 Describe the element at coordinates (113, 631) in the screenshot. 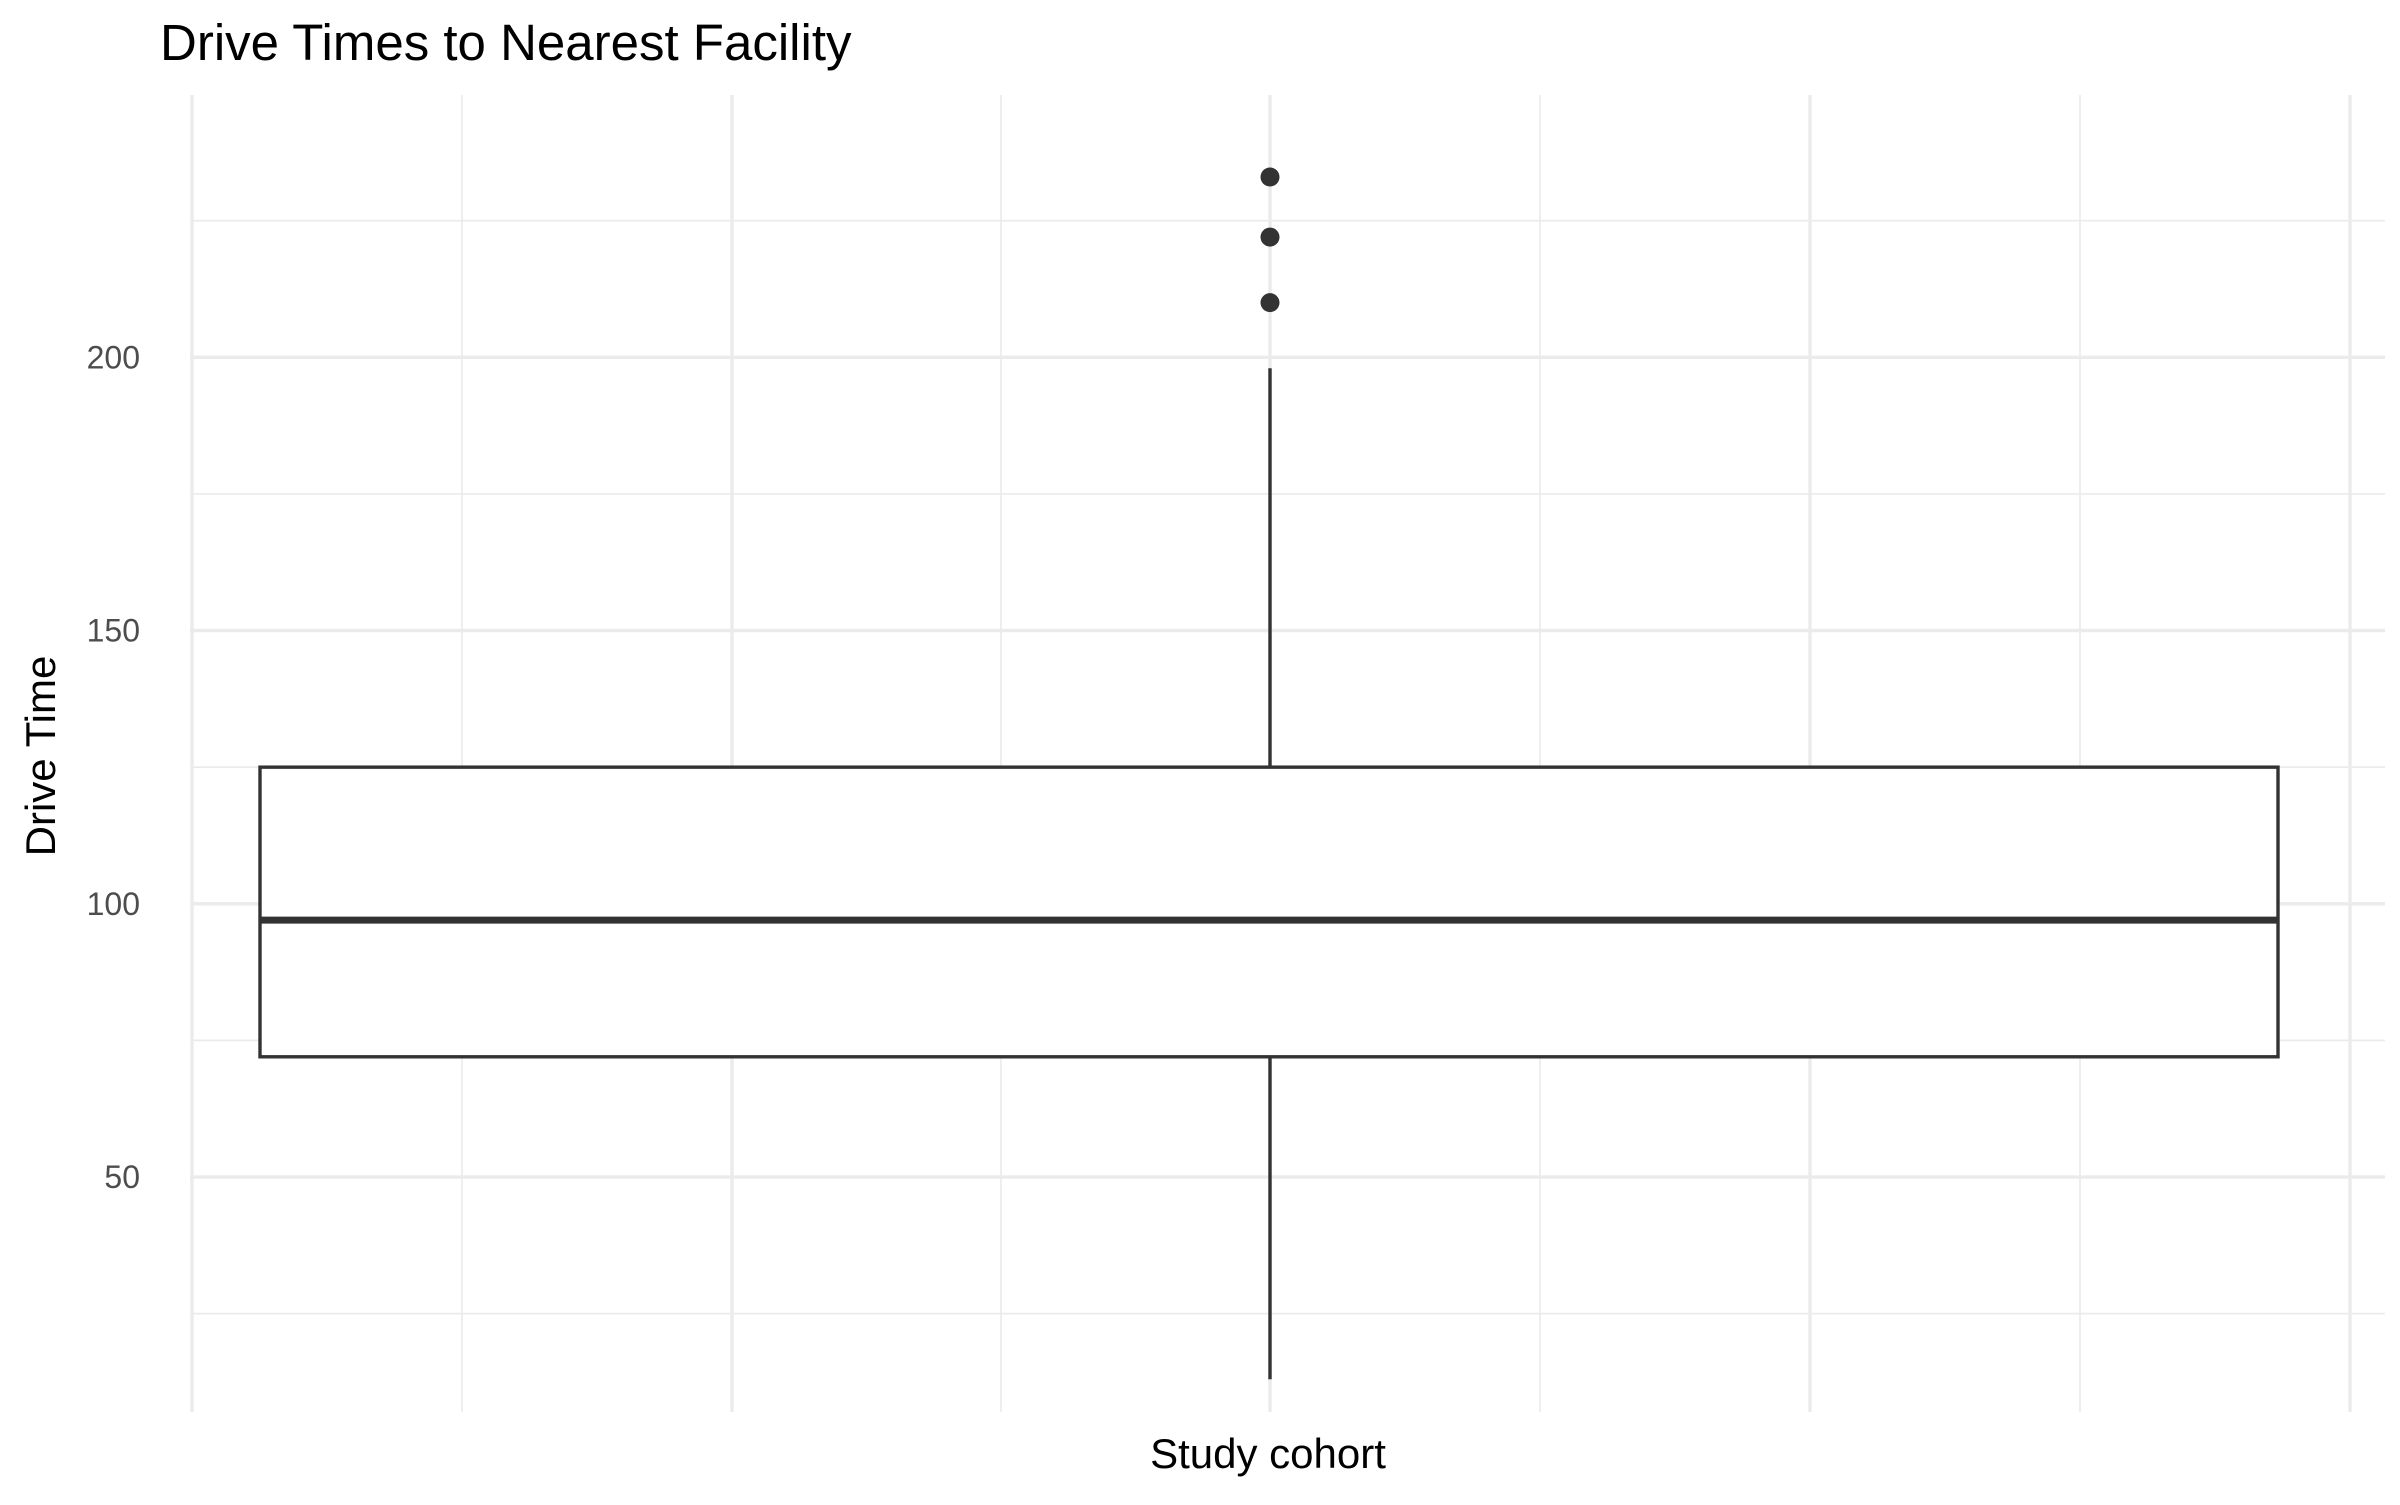

I see `y-tick-label: 150` at that location.